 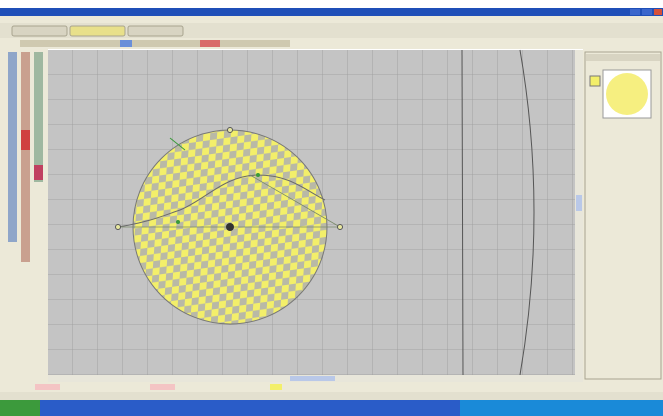 What do you see at coordinates (527, 212) in the screenshot?
I see `guide-curve` at bounding box center [527, 212].